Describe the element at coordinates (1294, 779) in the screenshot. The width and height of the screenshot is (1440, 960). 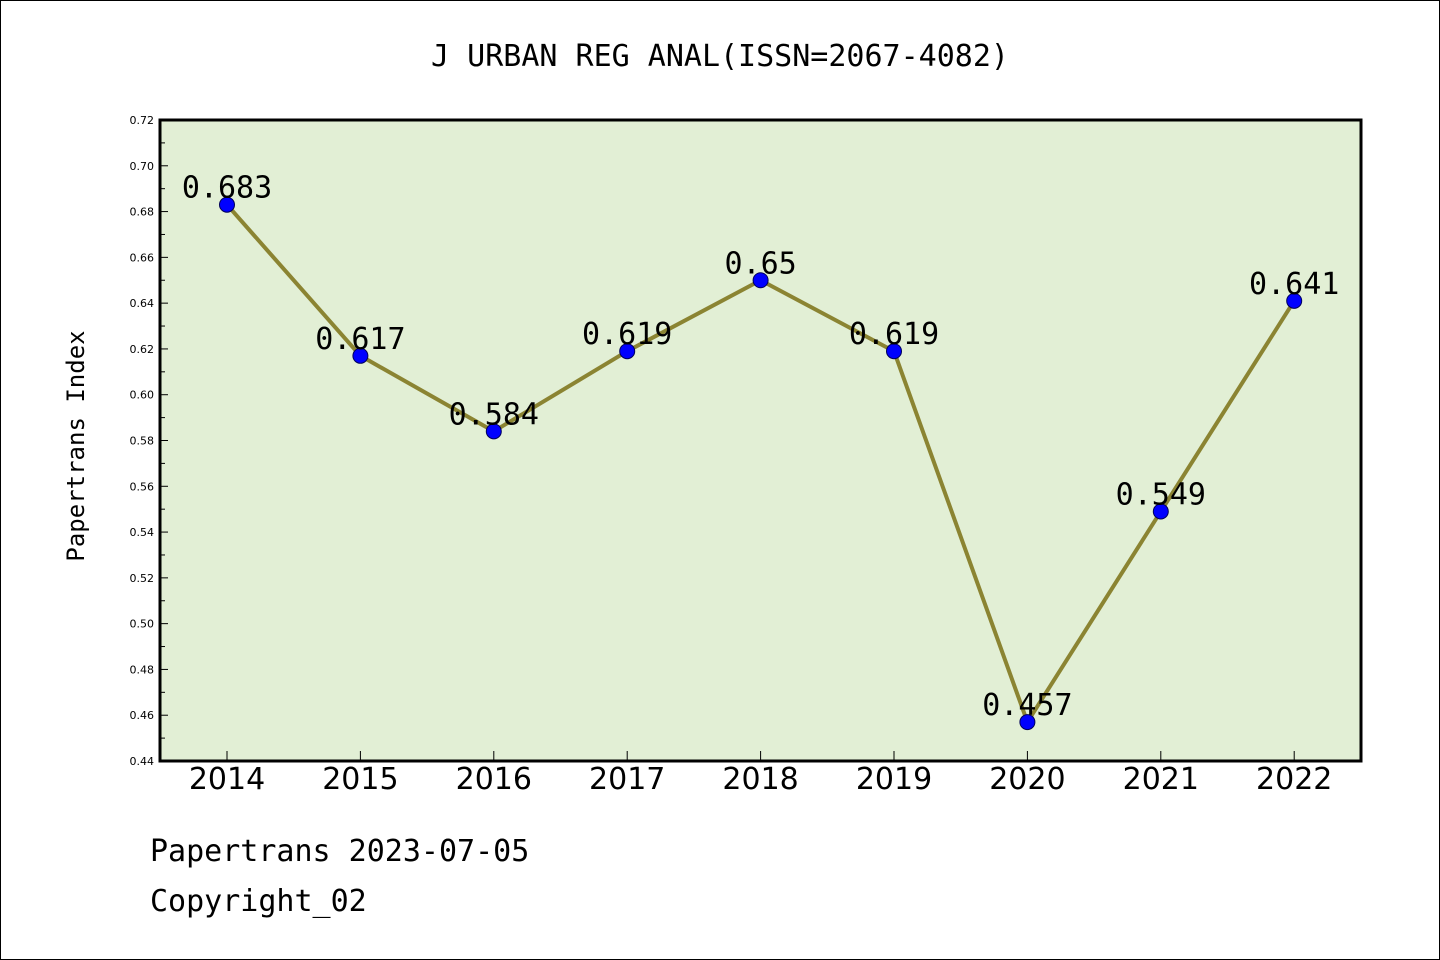
I see `x-tick-label: 2022` at that location.